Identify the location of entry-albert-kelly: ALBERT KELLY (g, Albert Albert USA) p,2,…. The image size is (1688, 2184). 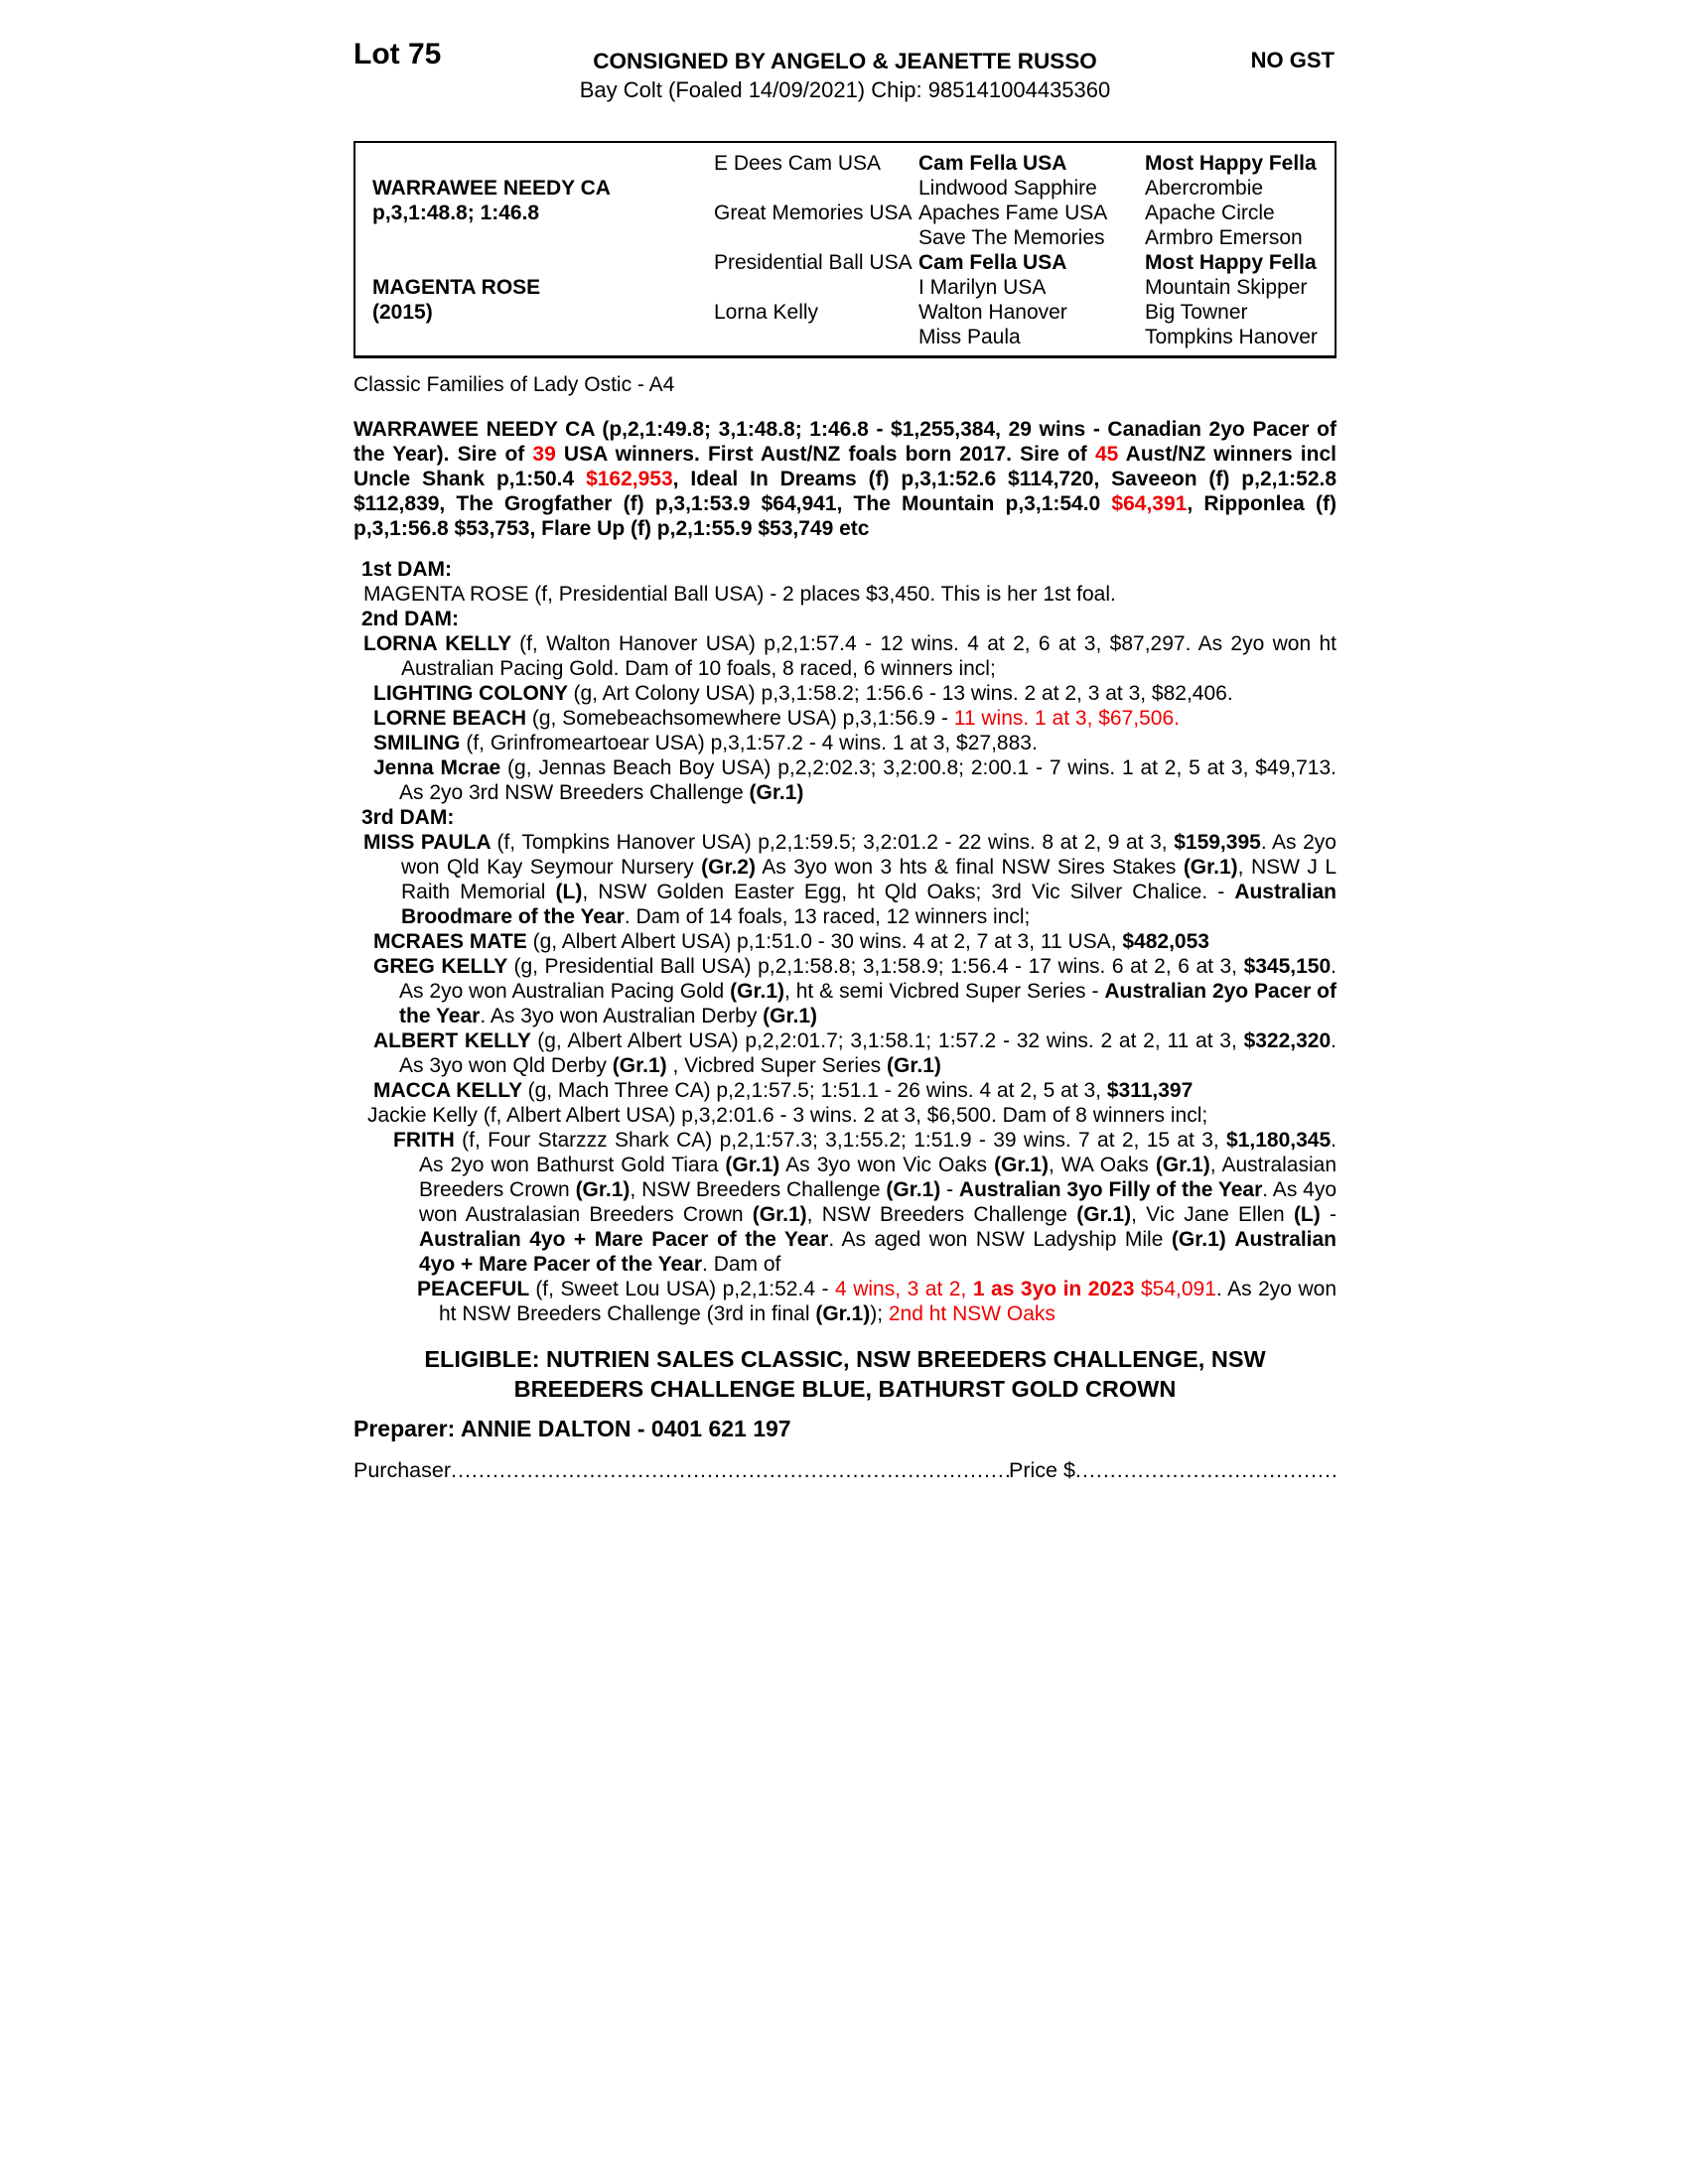
(854, 1053).